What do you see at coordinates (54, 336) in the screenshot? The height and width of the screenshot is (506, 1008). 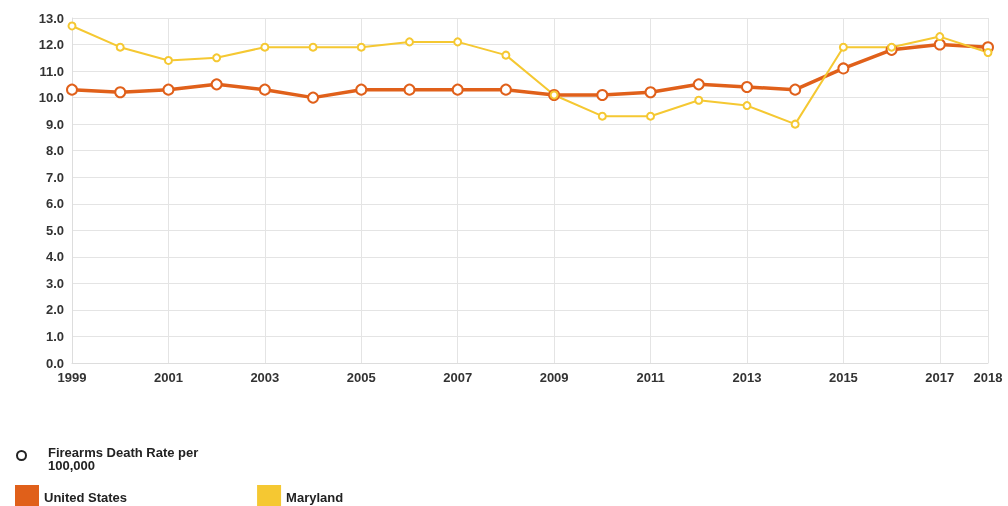 I see `y-tick-label: 1.0` at bounding box center [54, 336].